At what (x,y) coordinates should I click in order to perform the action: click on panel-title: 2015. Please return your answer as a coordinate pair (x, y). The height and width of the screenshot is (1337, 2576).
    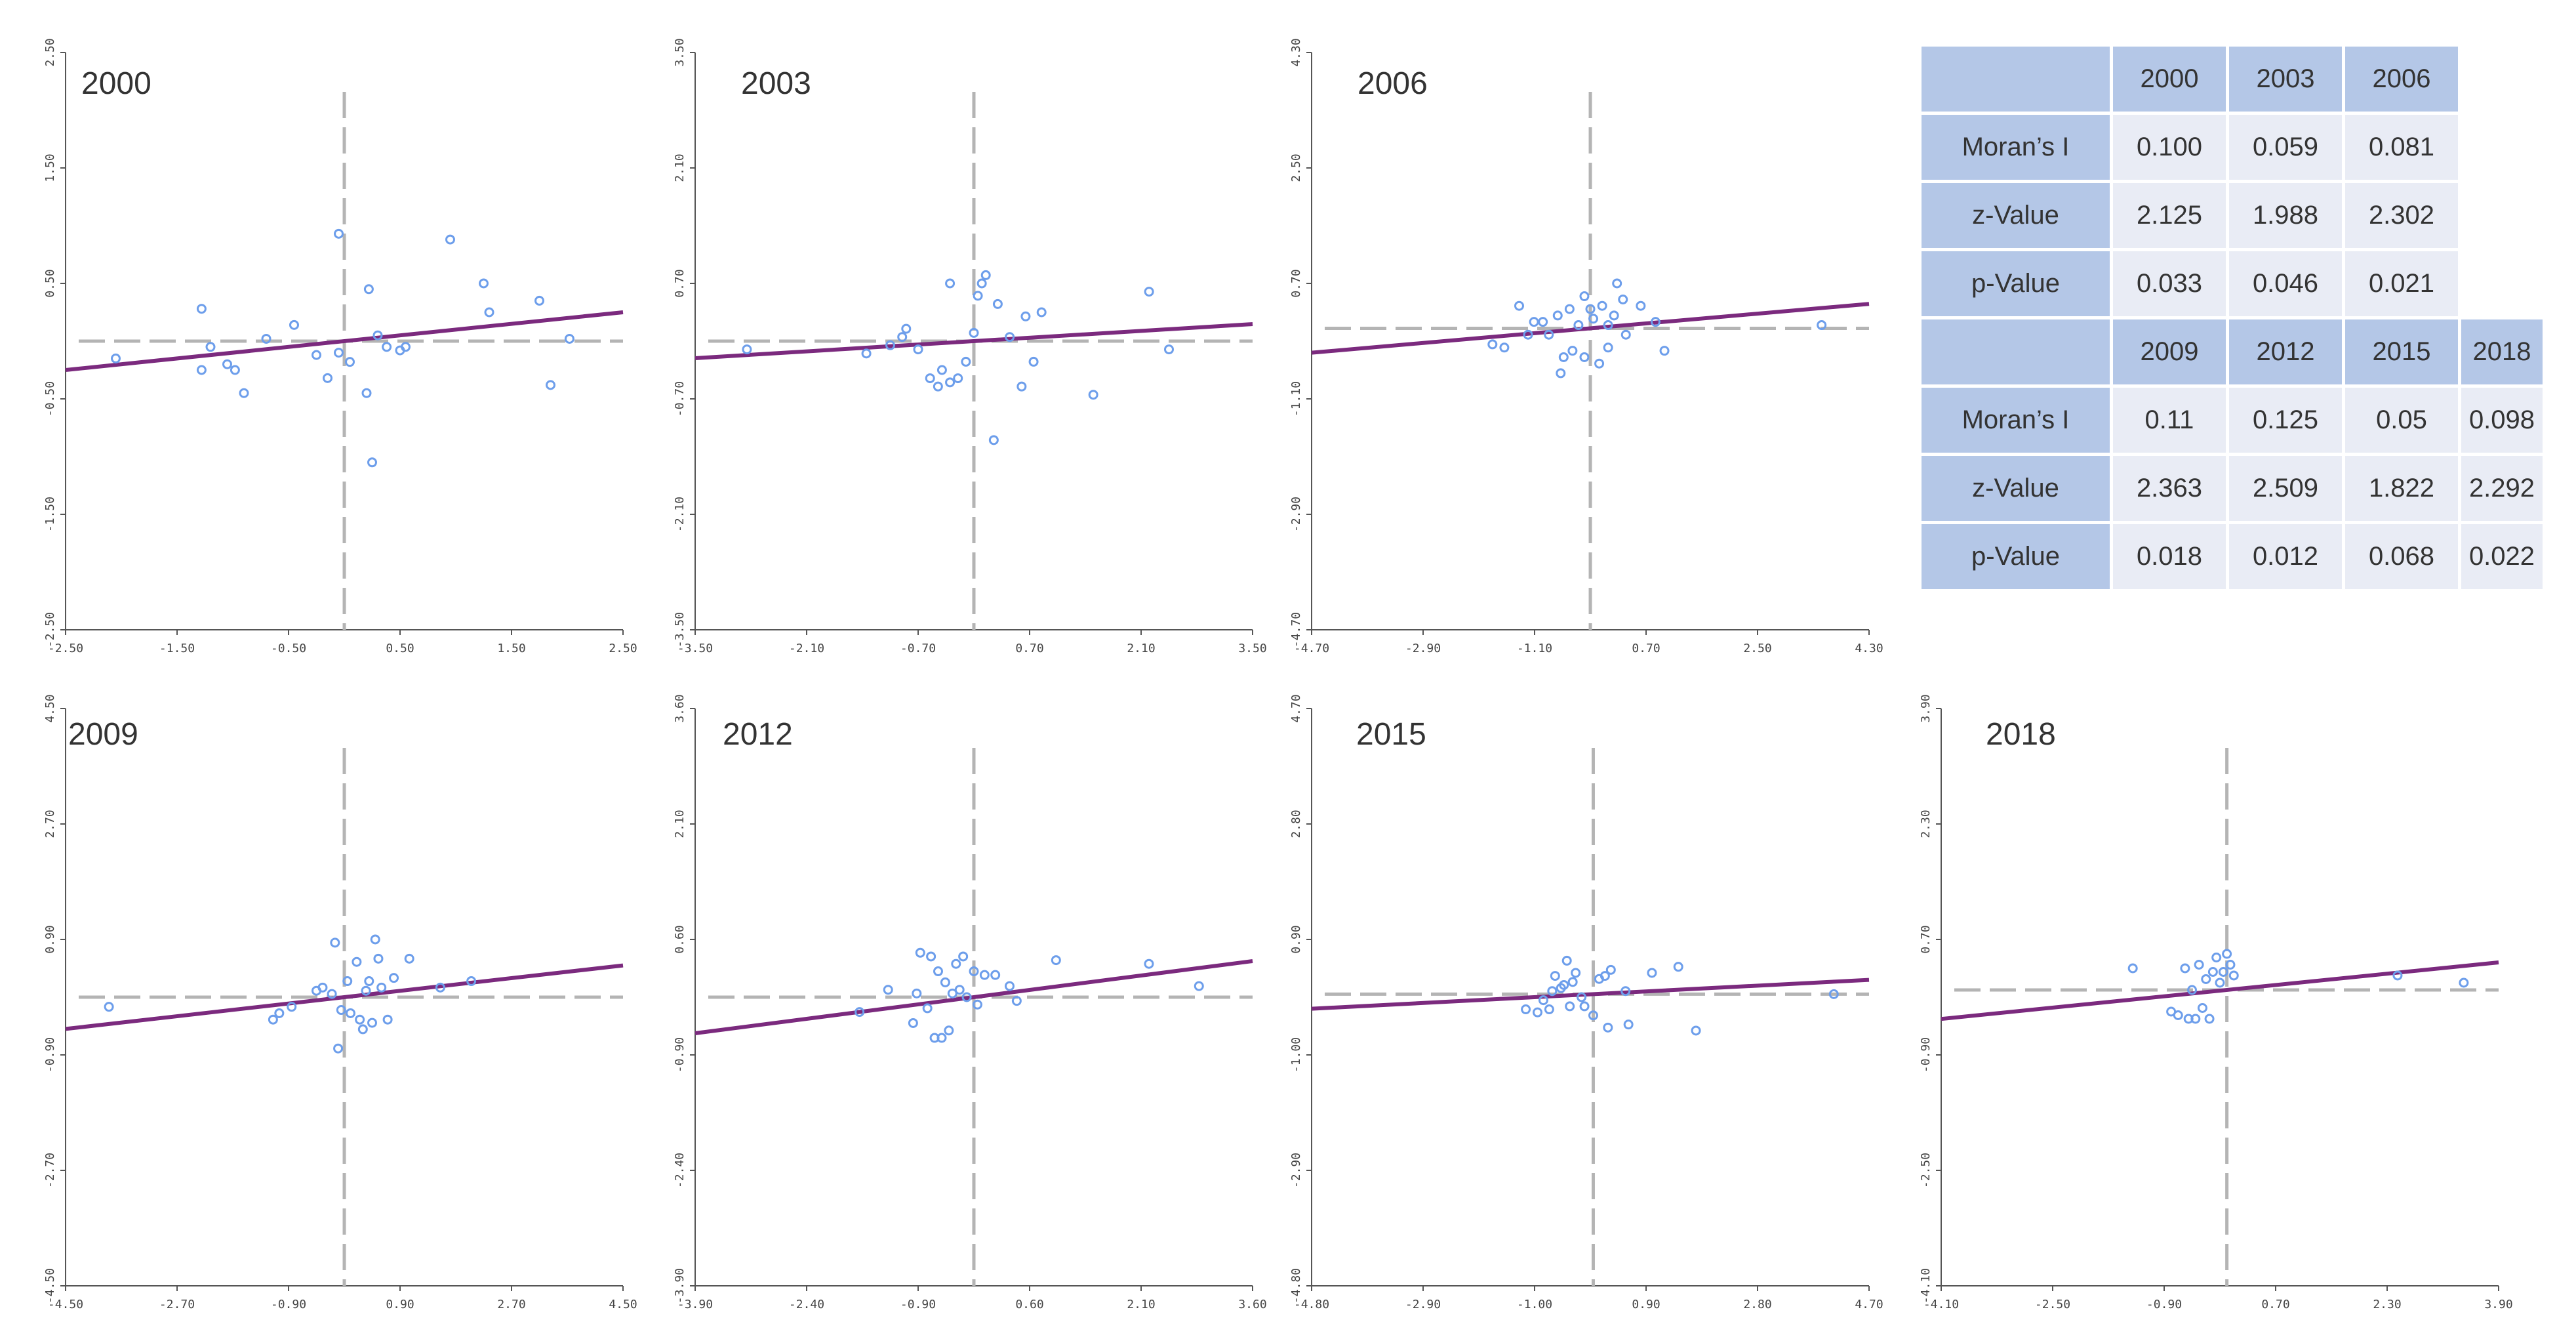
    Looking at the image, I should click on (1391, 734).